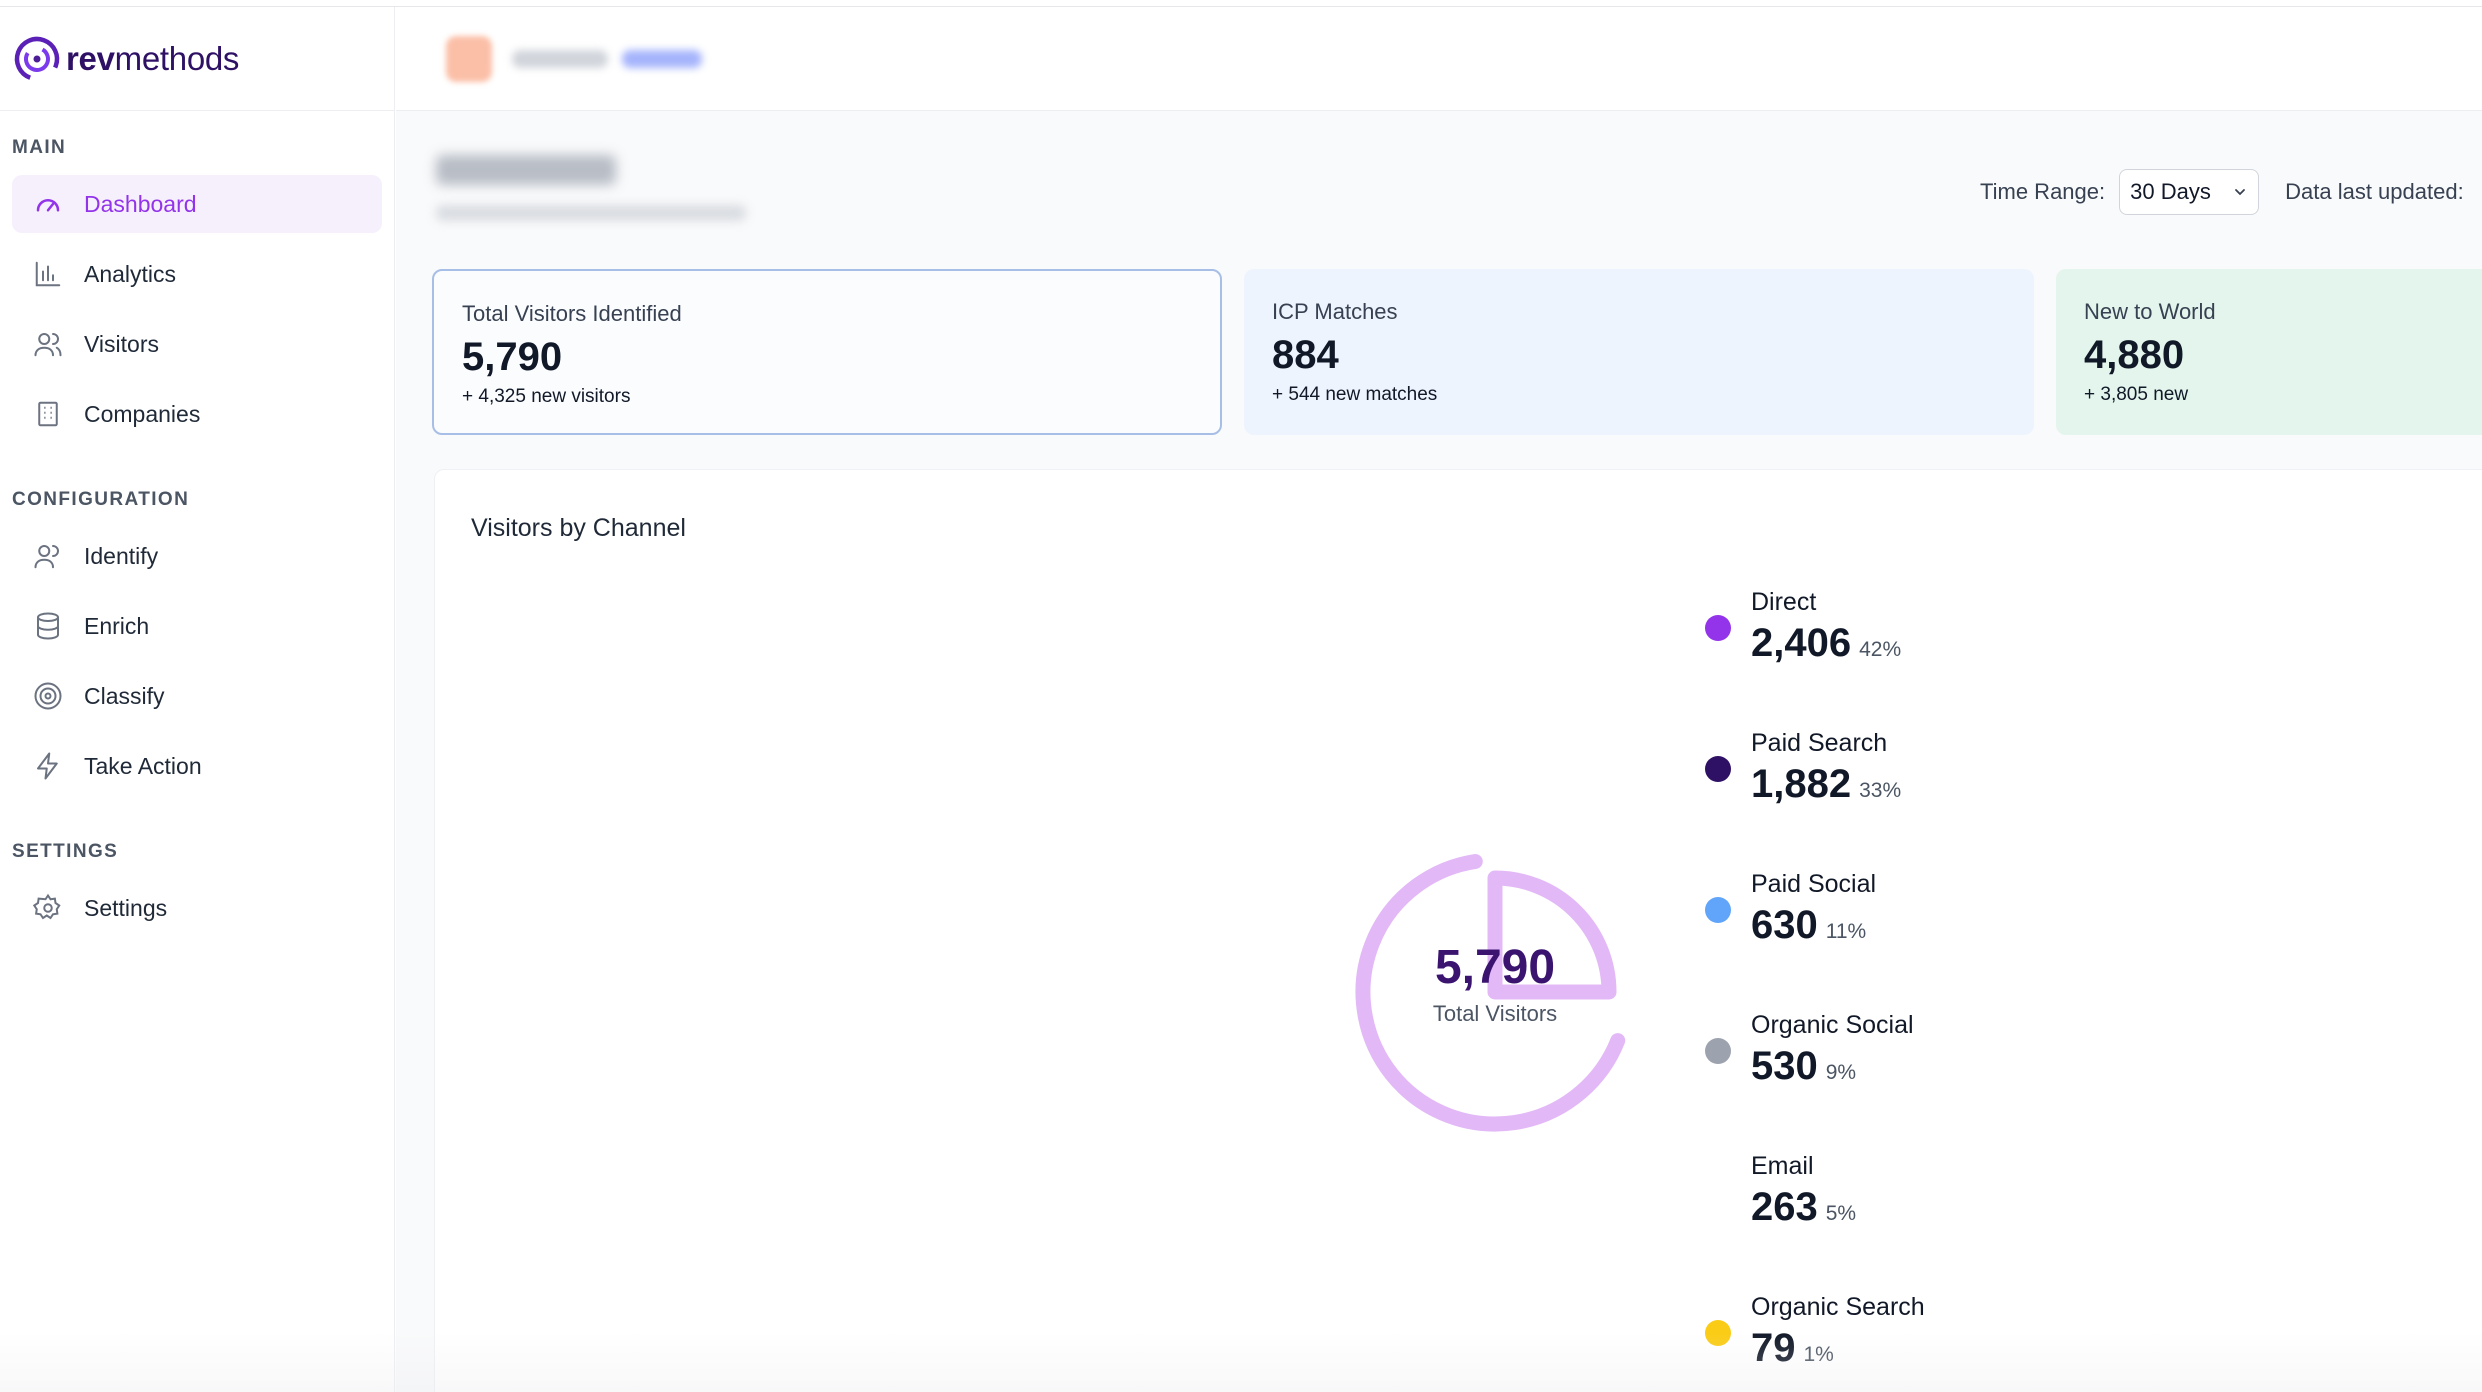  I want to click on stat-value: 884, so click(1305, 355).